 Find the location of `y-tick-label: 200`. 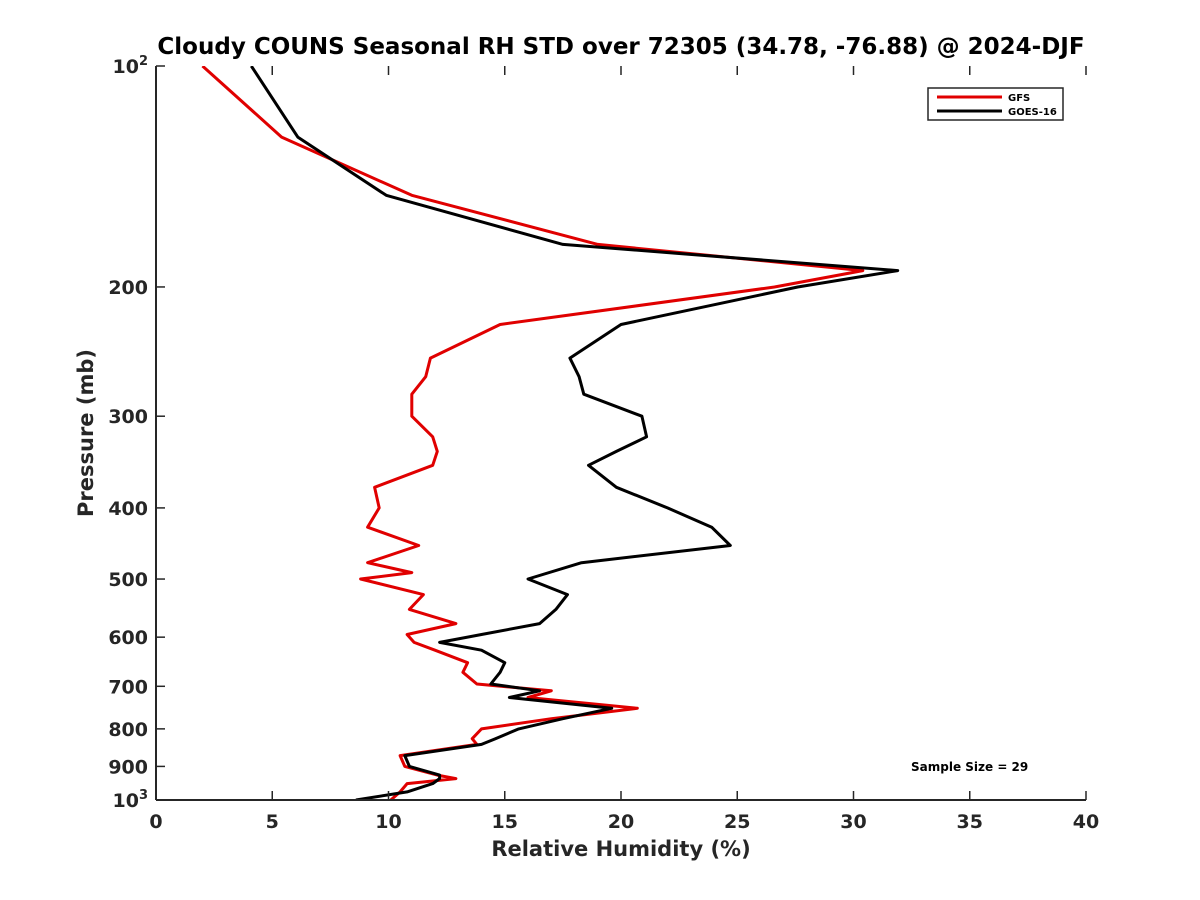

y-tick-label: 200 is located at coordinates (128, 288).